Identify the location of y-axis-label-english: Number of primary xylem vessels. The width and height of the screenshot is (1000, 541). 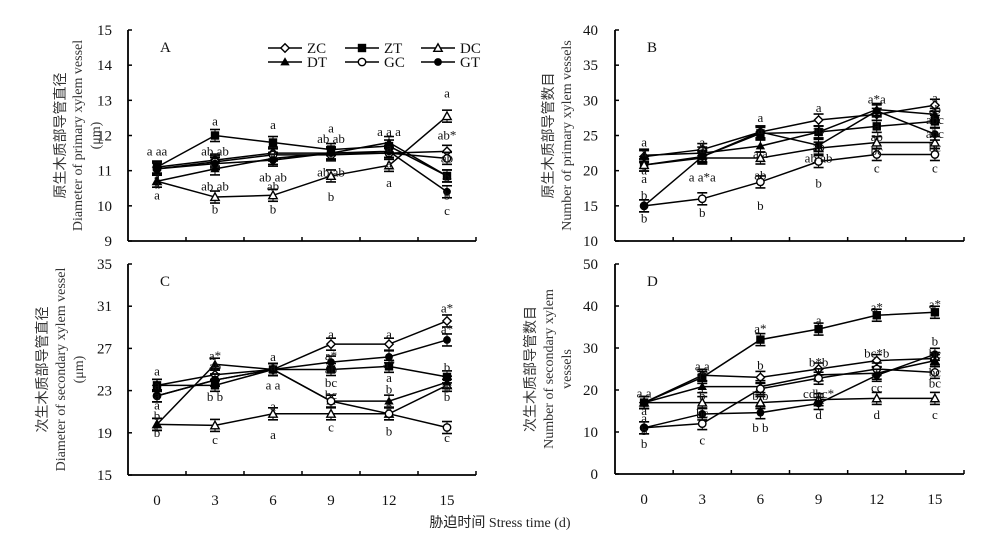
(567, 135).